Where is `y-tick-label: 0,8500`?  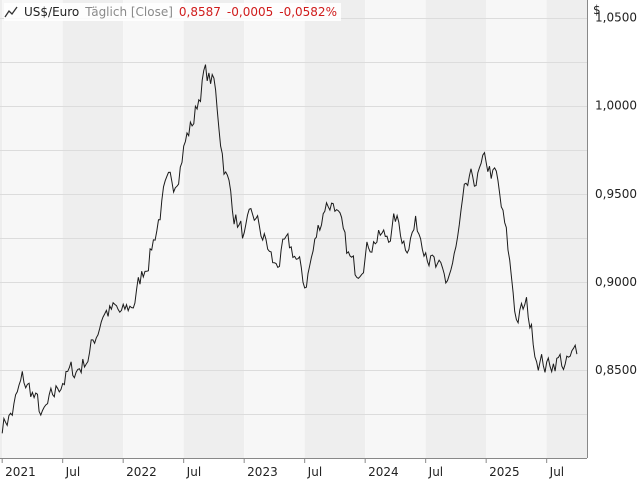
y-tick-label: 0,8500 is located at coordinates (616, 370).